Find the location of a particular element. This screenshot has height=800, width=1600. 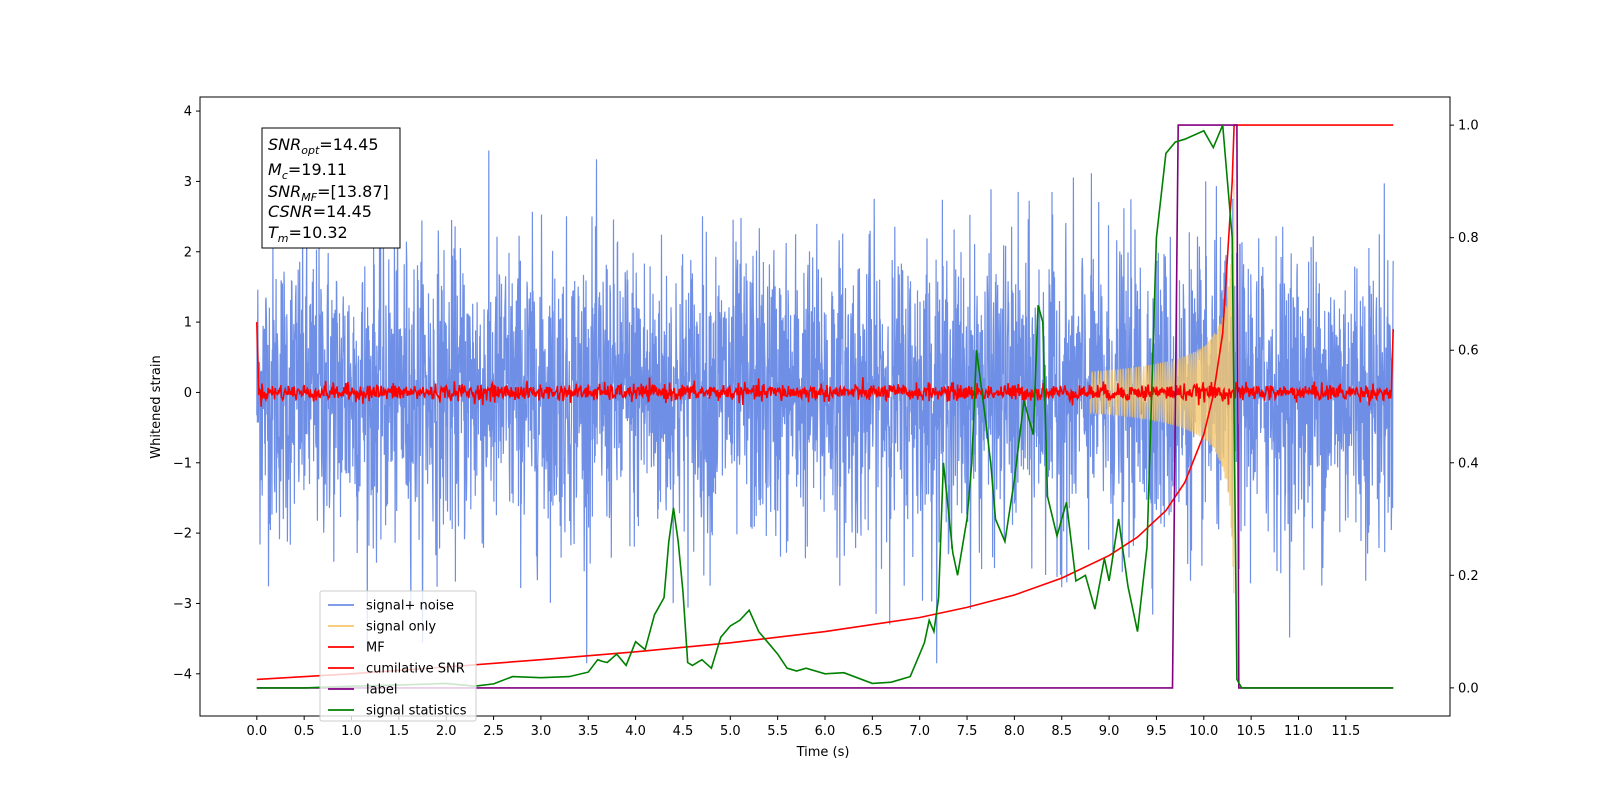

y-axis-left: −4 −3 −2 −1 0 1 2 3 4 is located at coordinates (186, 393).